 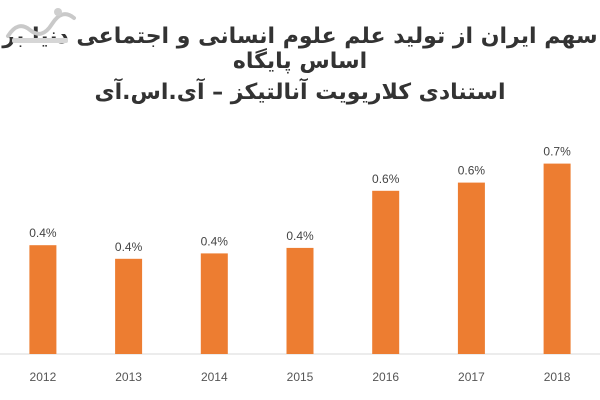 What do you see at coordinates (43, 299) in the screenshot?
I see `bar-2012` at bounding box center [43, 299].